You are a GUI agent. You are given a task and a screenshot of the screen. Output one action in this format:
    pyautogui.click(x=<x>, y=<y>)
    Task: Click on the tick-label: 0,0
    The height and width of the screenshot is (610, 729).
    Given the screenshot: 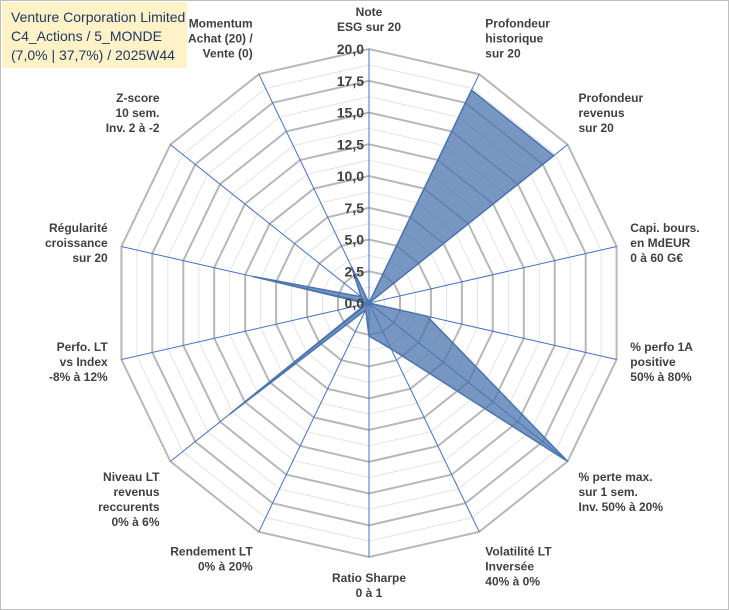 What is the action you would take?
    pyautogui.click(x=355, y=303)
    